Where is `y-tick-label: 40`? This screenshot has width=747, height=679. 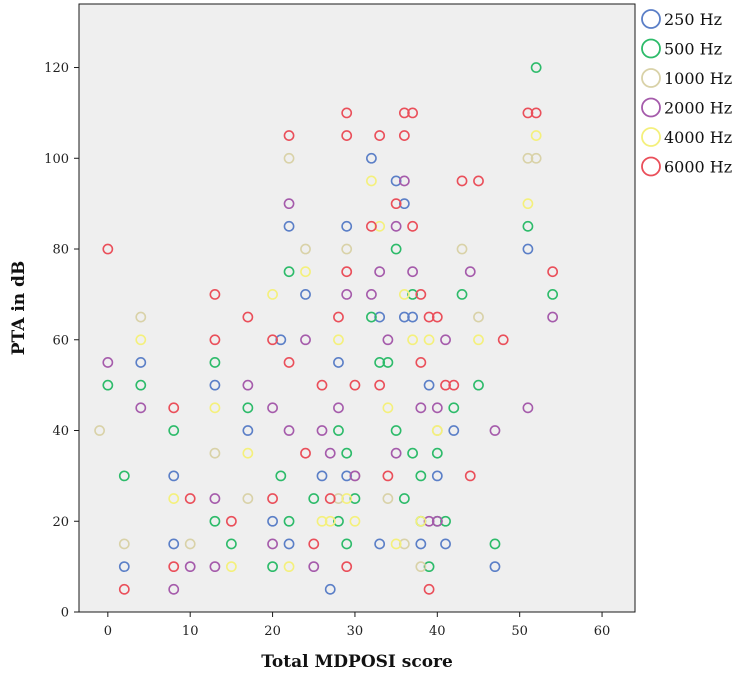
y-tick-label: 40 is located at coordinates (60, 431).